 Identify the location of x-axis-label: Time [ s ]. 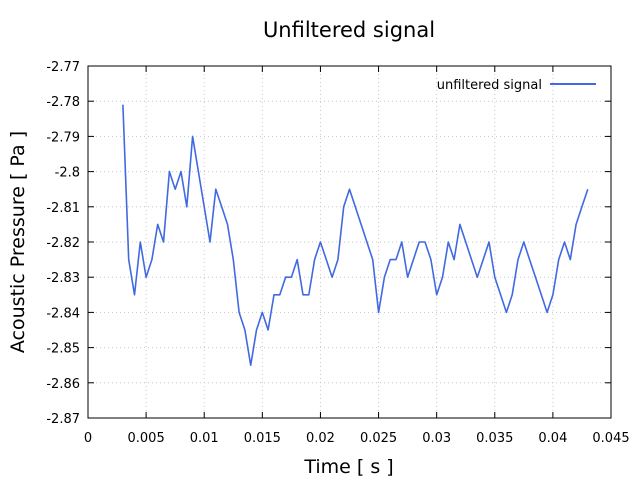
(348, 467).